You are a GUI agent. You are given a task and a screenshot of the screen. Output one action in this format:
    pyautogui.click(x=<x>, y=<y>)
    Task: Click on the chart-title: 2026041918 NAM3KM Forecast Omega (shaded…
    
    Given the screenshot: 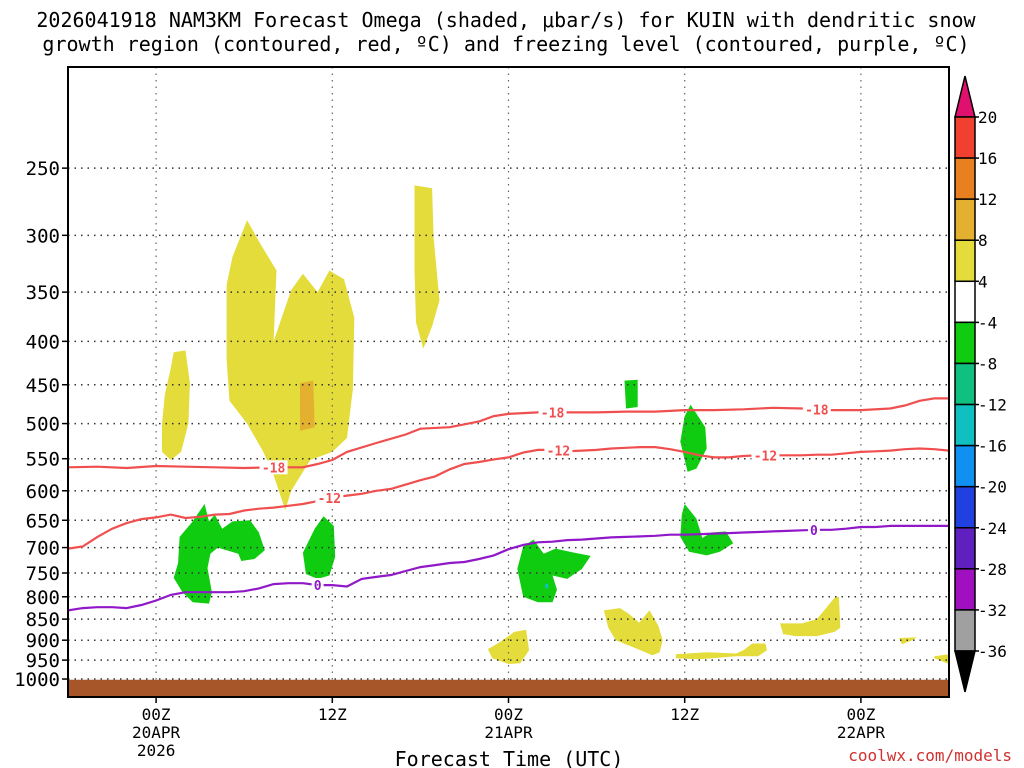 What is the action you would take?
    pyautogui.click(x=506, y=32)
    